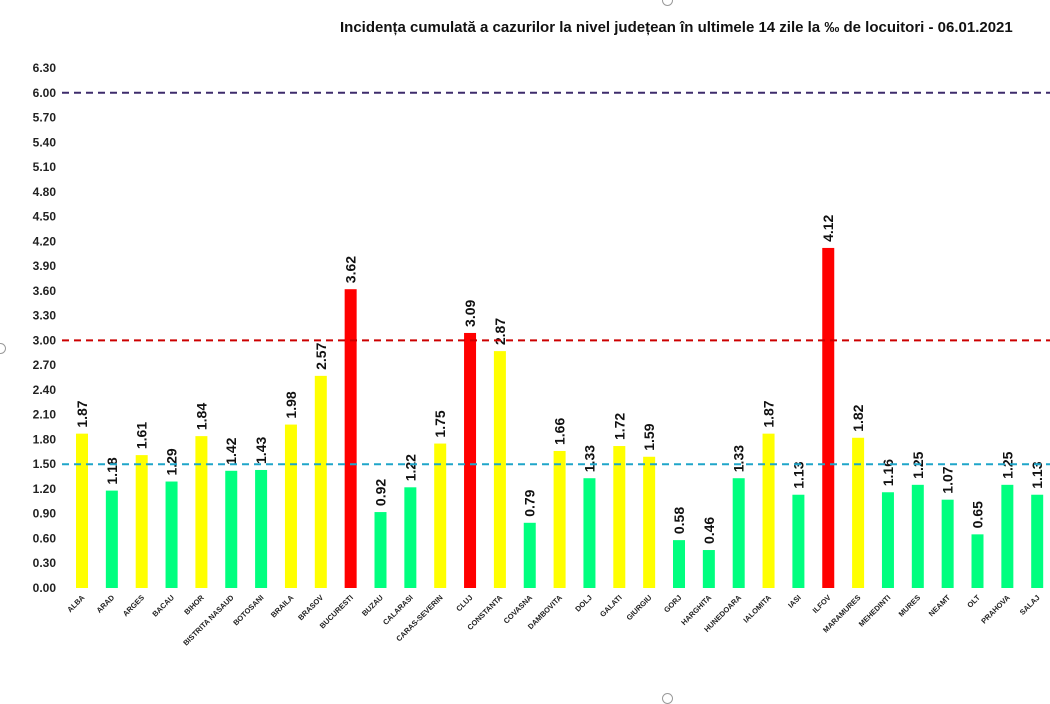  I want to click on data-label: 4.12, so click(828, 227).